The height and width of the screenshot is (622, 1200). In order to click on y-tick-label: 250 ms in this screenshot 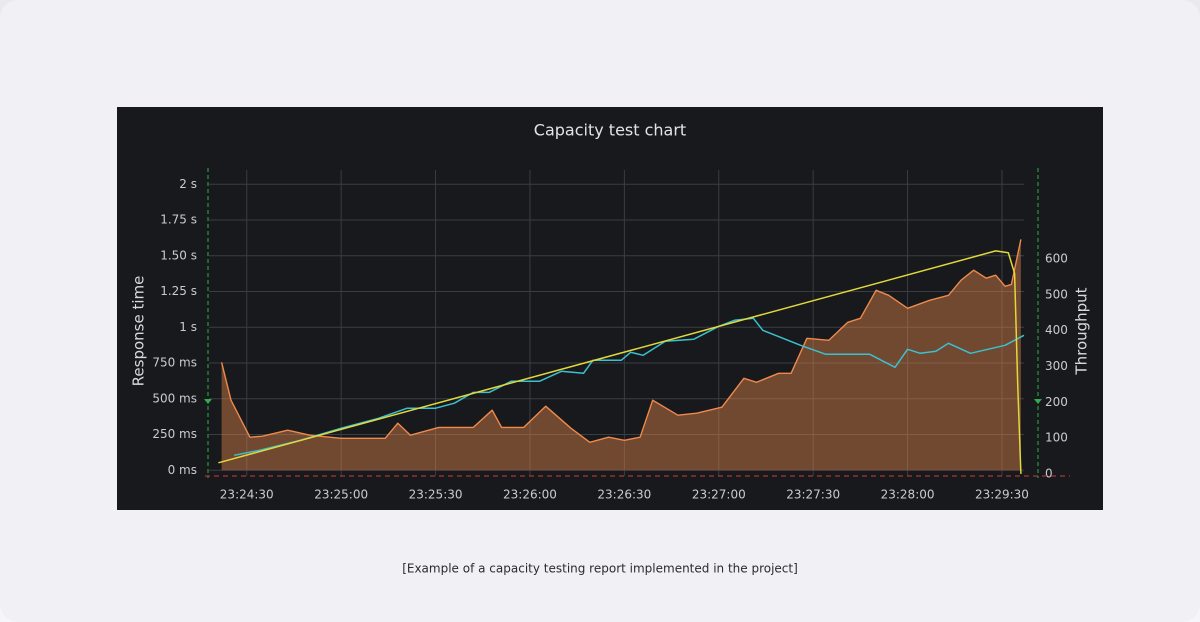, I will do `click(174, 434)`.